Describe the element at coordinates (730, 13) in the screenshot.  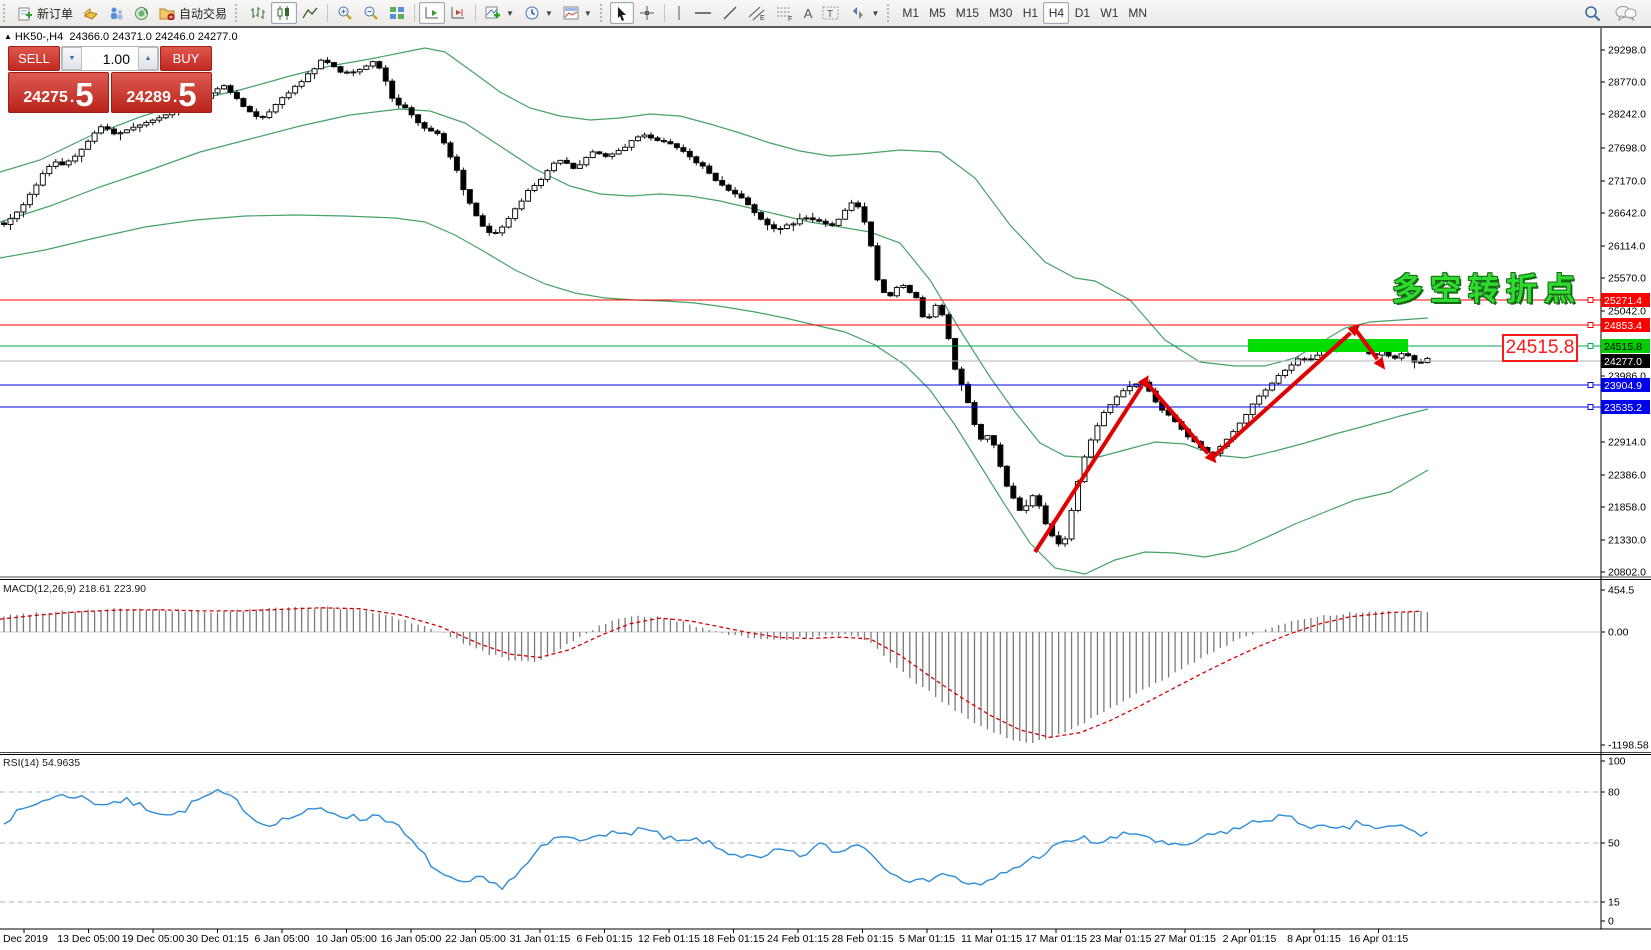
I see `trendline-tool-button` at that location.